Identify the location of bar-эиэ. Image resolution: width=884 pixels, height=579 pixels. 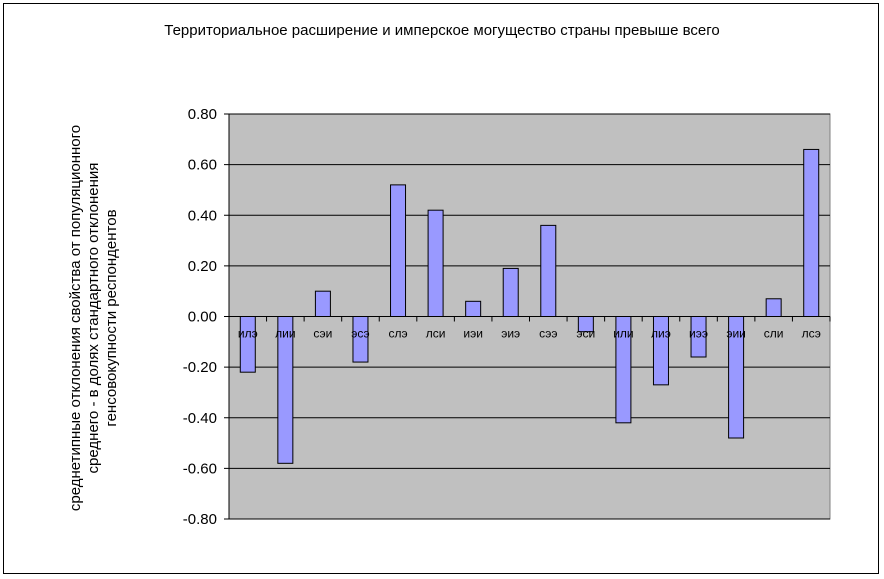
(510, 292).